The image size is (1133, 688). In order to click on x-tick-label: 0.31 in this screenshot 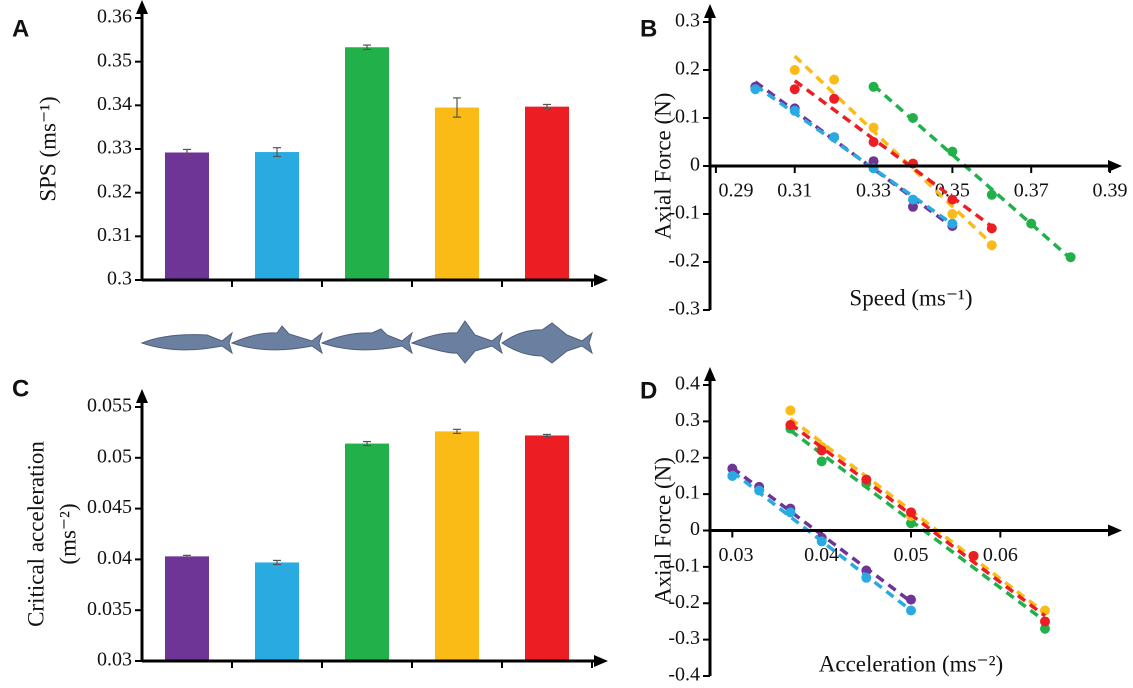, I will do `click(794, 191)`.